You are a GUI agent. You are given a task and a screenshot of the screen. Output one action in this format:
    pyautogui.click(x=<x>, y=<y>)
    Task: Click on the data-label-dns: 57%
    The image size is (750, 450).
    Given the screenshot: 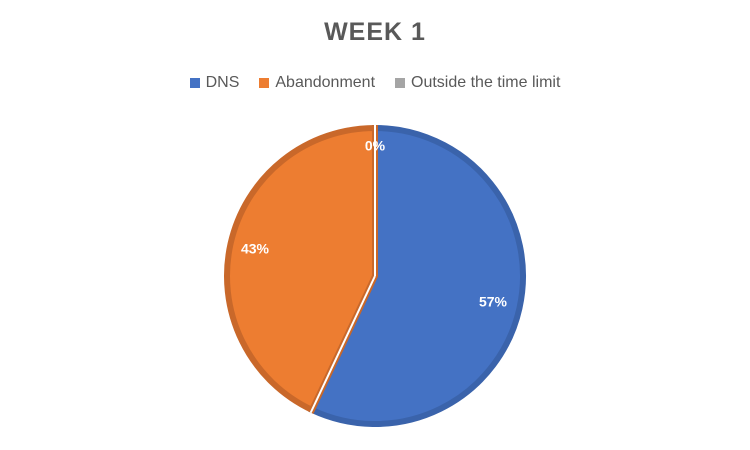 What is the action you would take?
    pyautogui.click(x=493, y=302)
    